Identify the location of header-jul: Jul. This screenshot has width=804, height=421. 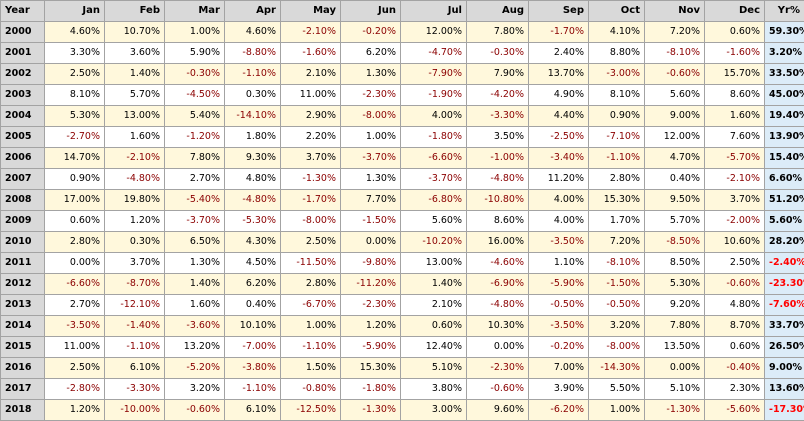
(433, 11).